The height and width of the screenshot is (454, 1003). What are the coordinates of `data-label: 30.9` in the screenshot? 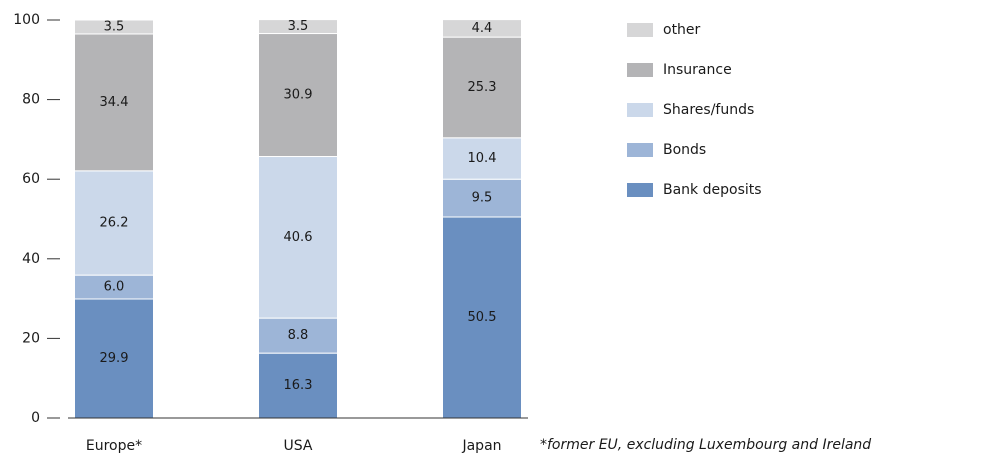 It's located at (298, 95).